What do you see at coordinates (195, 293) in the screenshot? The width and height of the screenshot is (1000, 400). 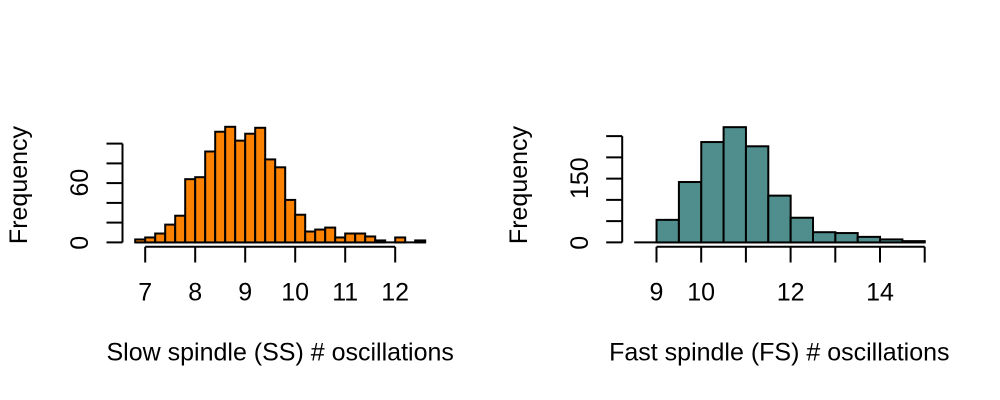 I see `svg-text: 8` at bounding box center [195, 293].